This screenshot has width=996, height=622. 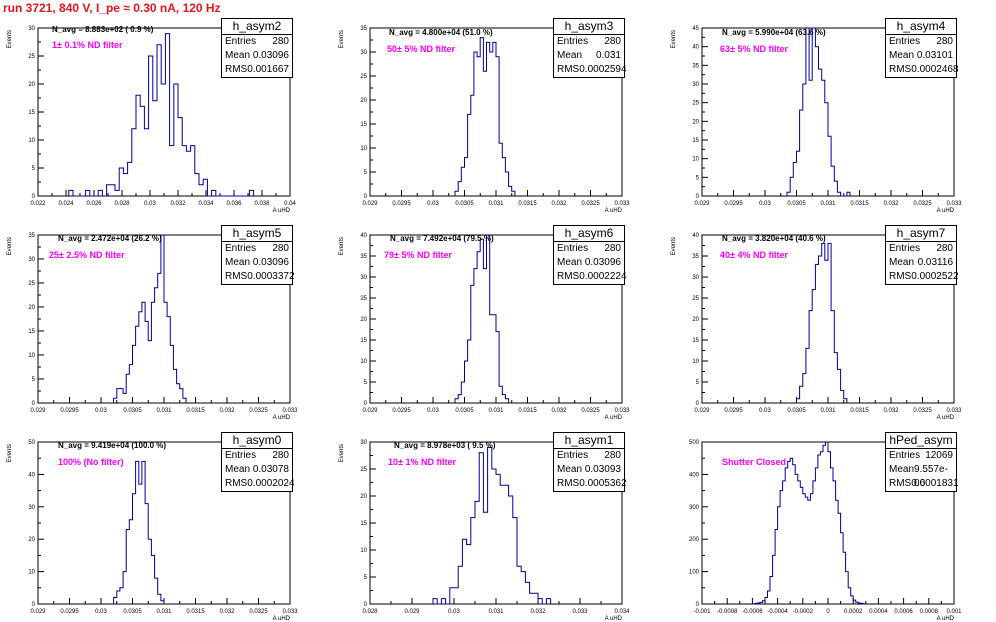 What do you see at coordinates (370, 612) in the screenshot?
I see `x-tick-label: 0.028` at bounding box center [370, 612].